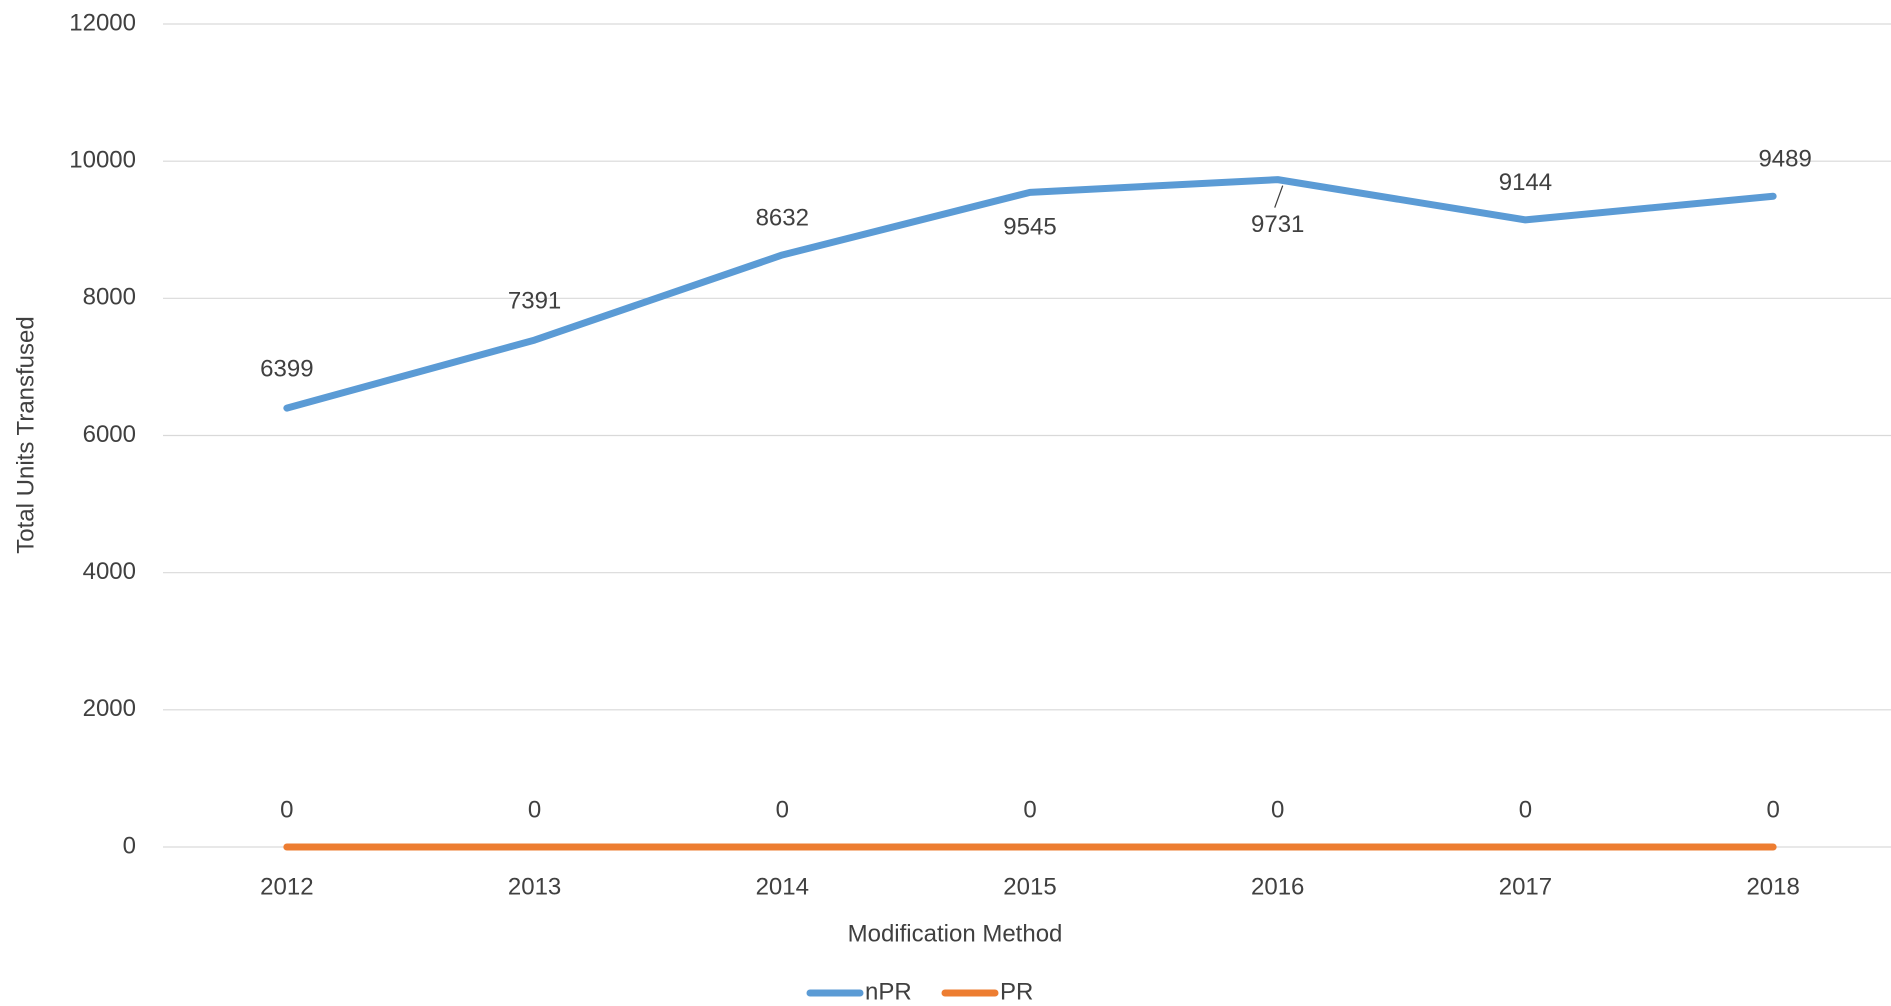 Image resolution: width=1891 pixels, height=1006 pixels. I want to click on leader-line, so click(1279, 196).